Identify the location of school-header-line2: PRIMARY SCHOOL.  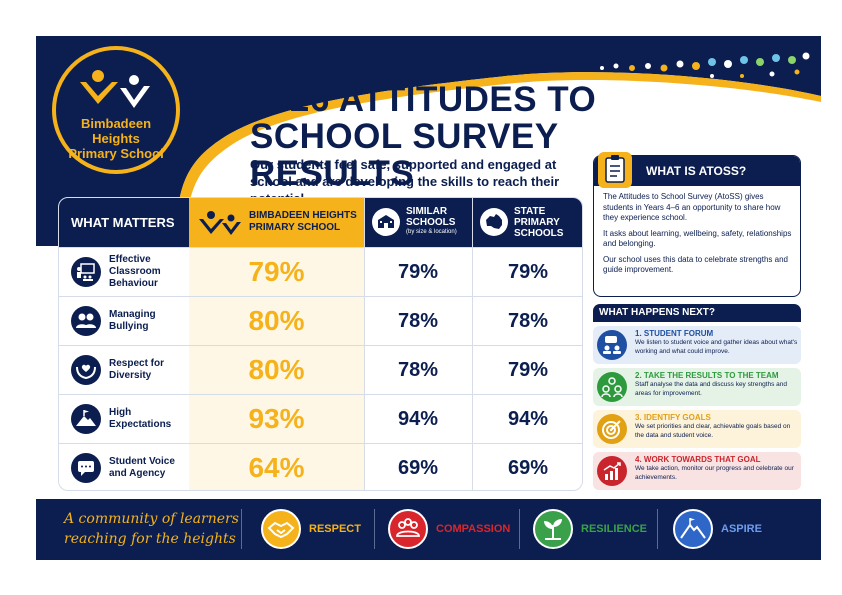
(295, 227).